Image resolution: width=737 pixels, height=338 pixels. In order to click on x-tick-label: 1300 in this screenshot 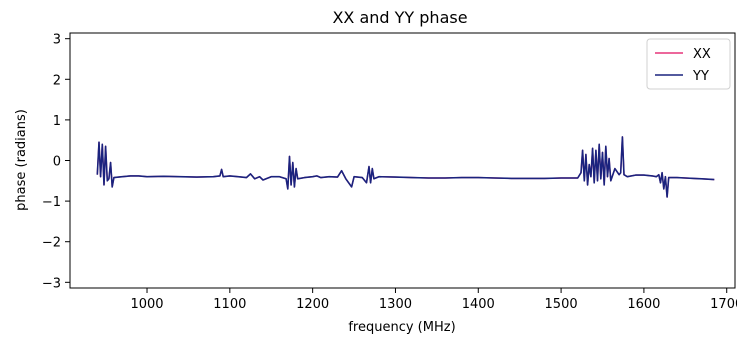, I will do `click(395, 304)`.